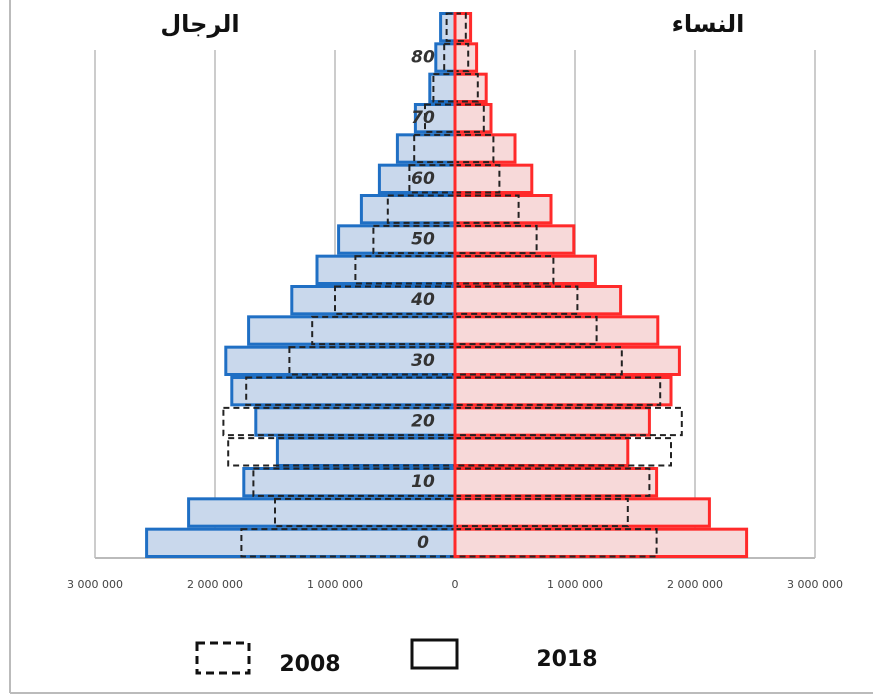 Image resolution: width=873 pixels, height=700 pixels. Describe the element at coordinates (423, 179) in the screenshot. I see `age-label: 60` at that location.